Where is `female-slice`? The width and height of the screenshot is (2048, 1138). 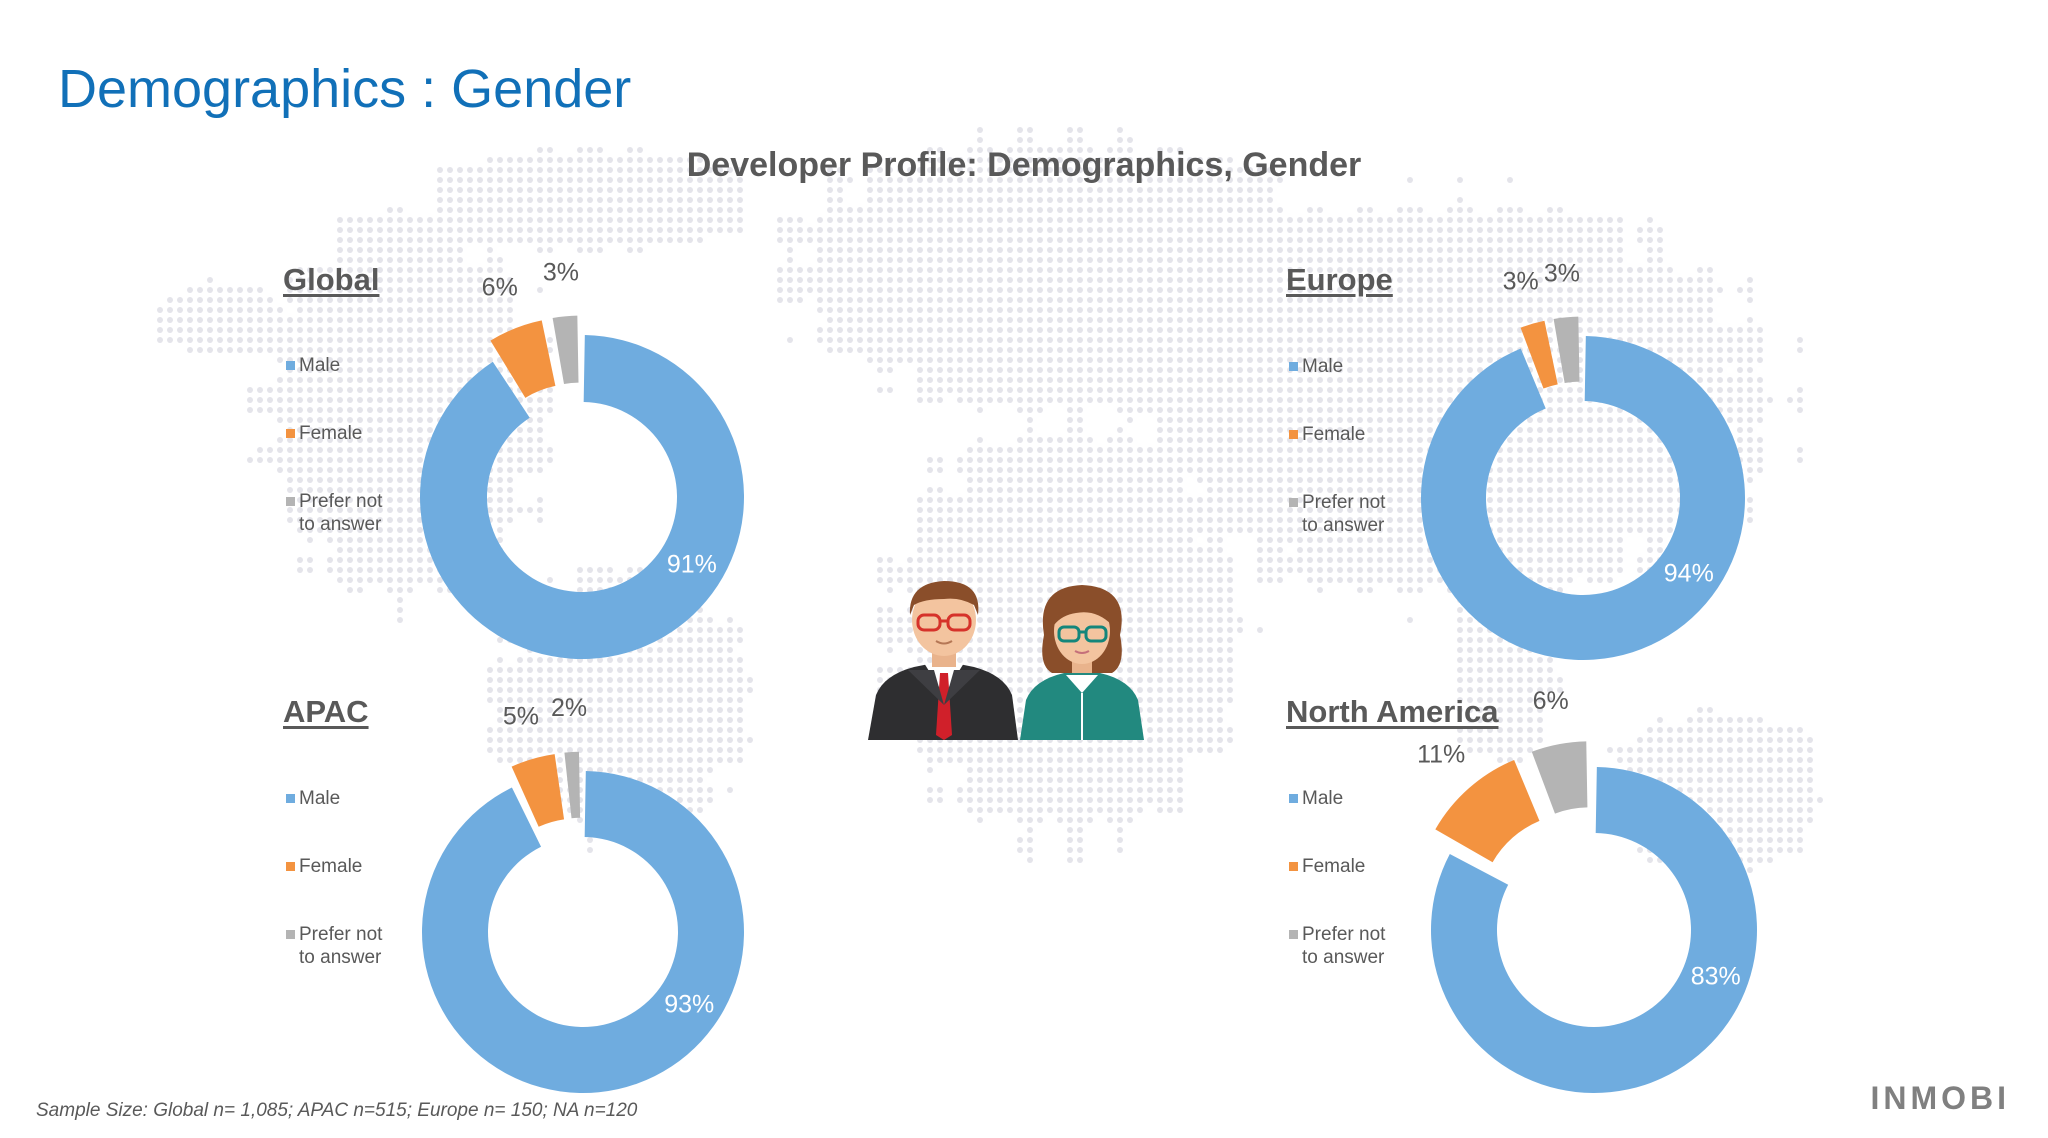 female-slice is located at coordinates (523, 359).